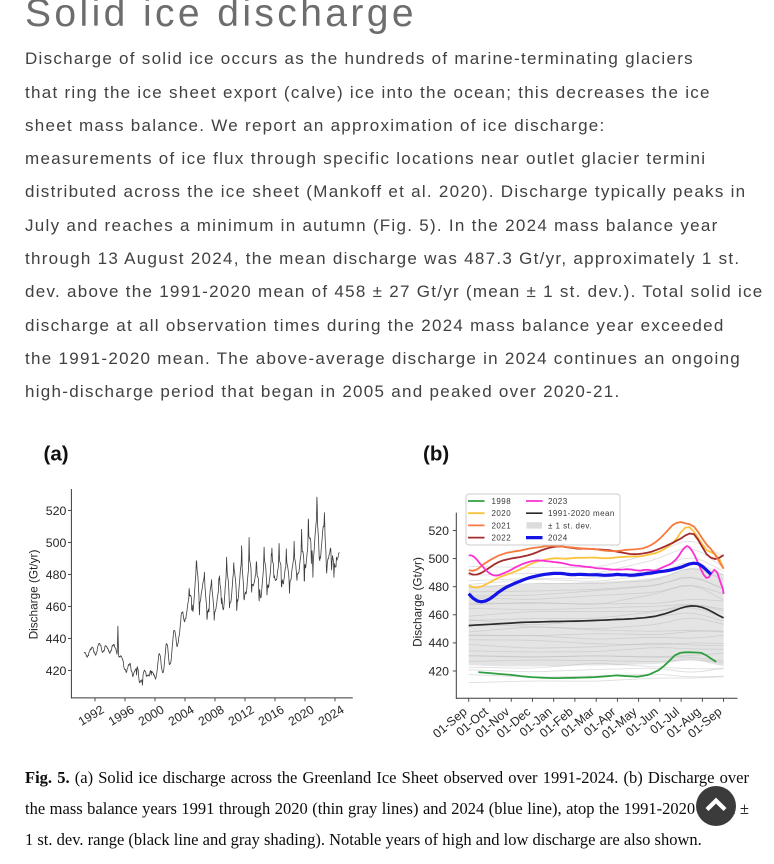  What do you see at coordinates (271, 715) in the screenshot?
I see `svg-text: 2016` at bounding box center [271, 715].